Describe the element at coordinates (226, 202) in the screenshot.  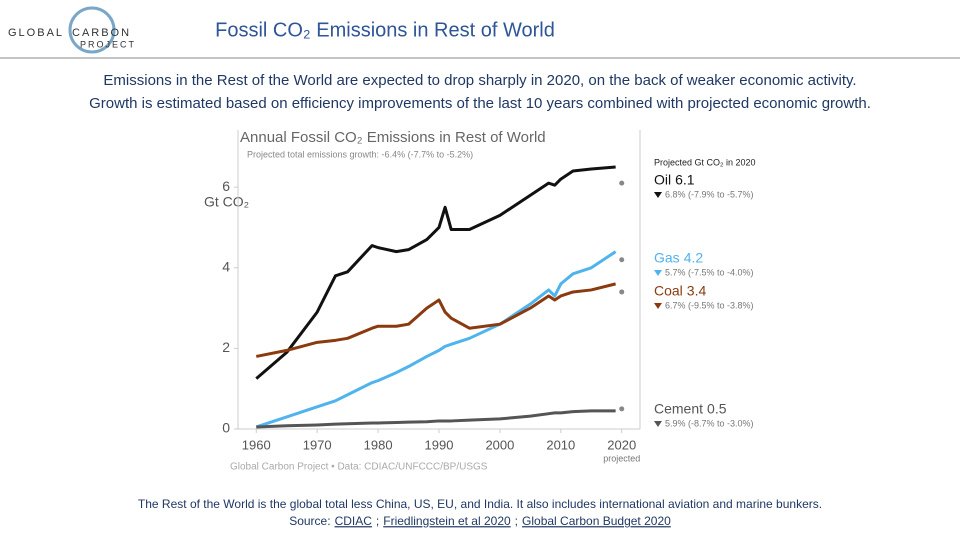
I see `y-axis-label: Gt CO₂` at that location.